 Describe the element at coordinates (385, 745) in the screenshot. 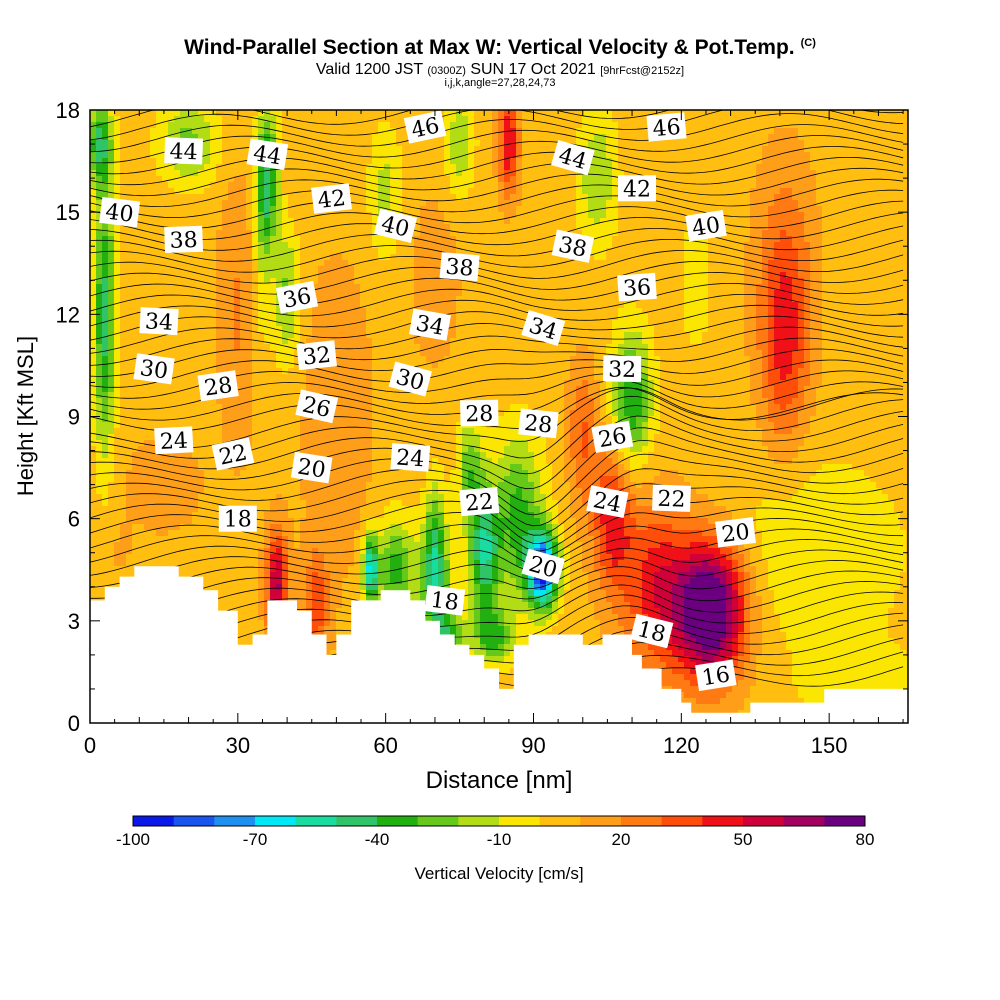

I see `x-tick-label: 60` at that location.